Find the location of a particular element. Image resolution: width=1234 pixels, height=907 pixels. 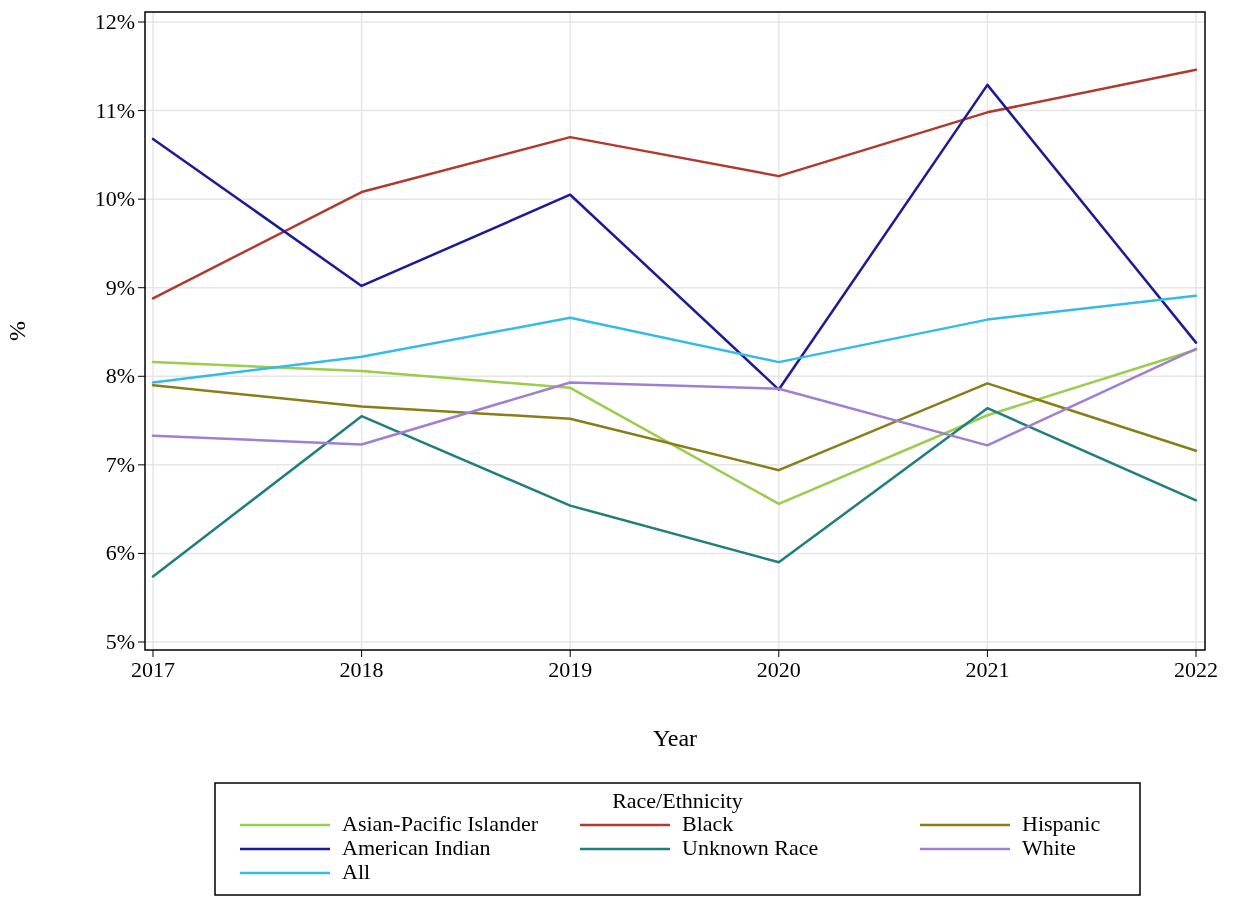

legend-title: Race/Ethnicity is located at coordinates (677, 800).